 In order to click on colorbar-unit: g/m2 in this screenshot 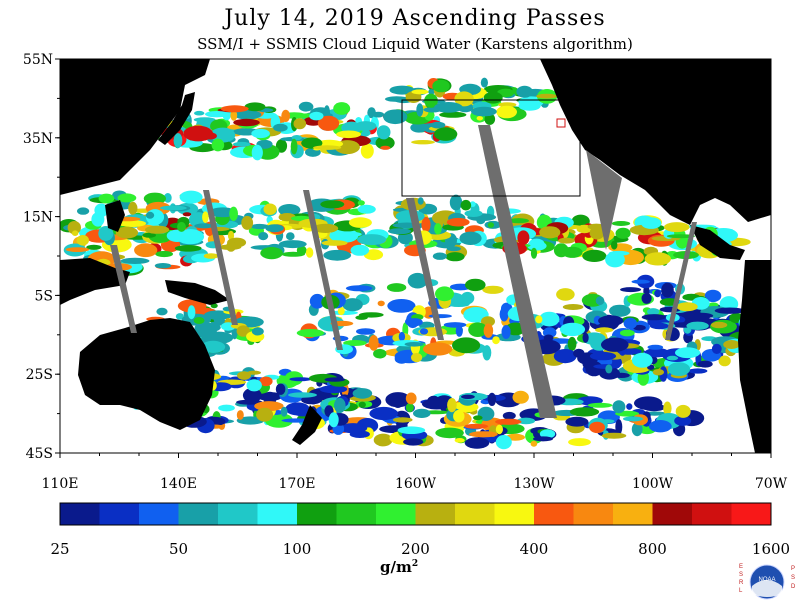, I will do `click(399, 567)`.